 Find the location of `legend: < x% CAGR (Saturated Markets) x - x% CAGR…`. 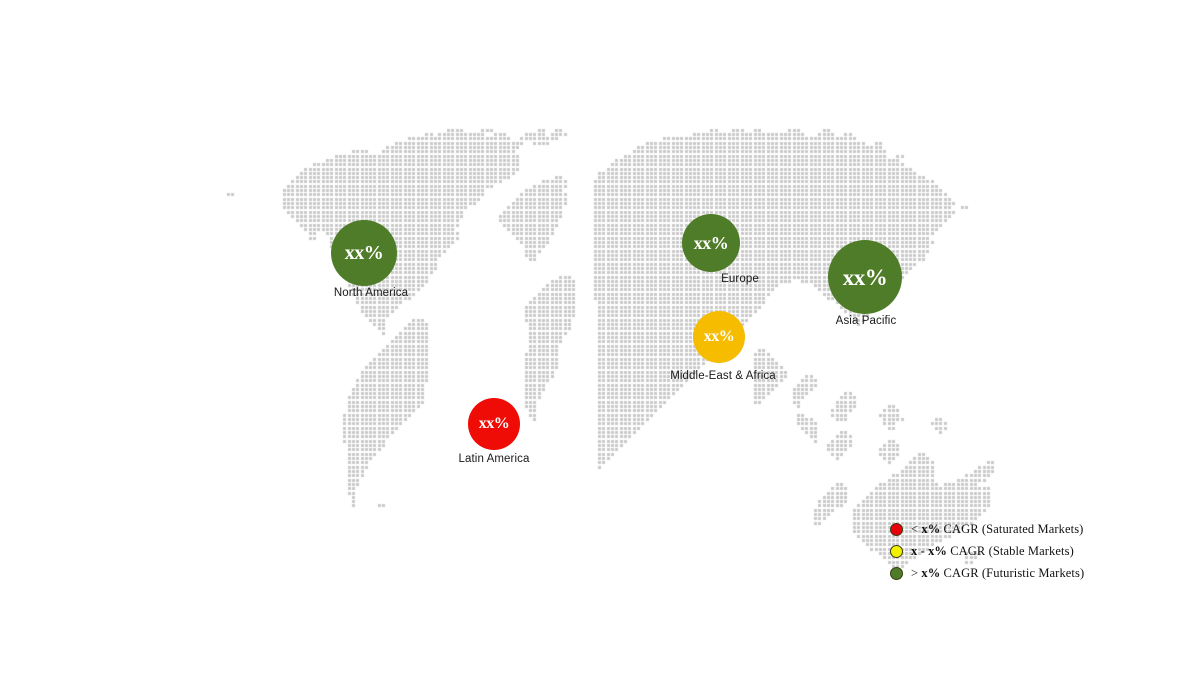

legend: < x% CAGR (Saturated Markets) x - x% CAGR… is located at coordinates (1005, 551).